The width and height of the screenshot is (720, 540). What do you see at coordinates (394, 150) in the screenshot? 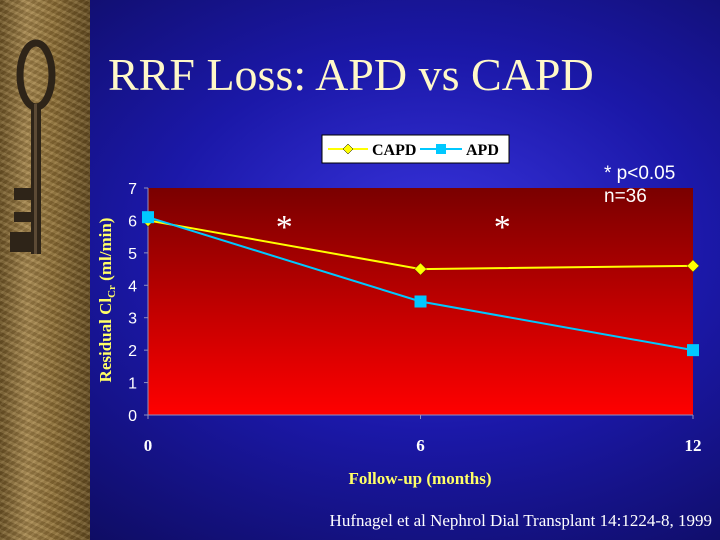
I see `legend-capd-label: CAPD` at bounding box center [394, 150].